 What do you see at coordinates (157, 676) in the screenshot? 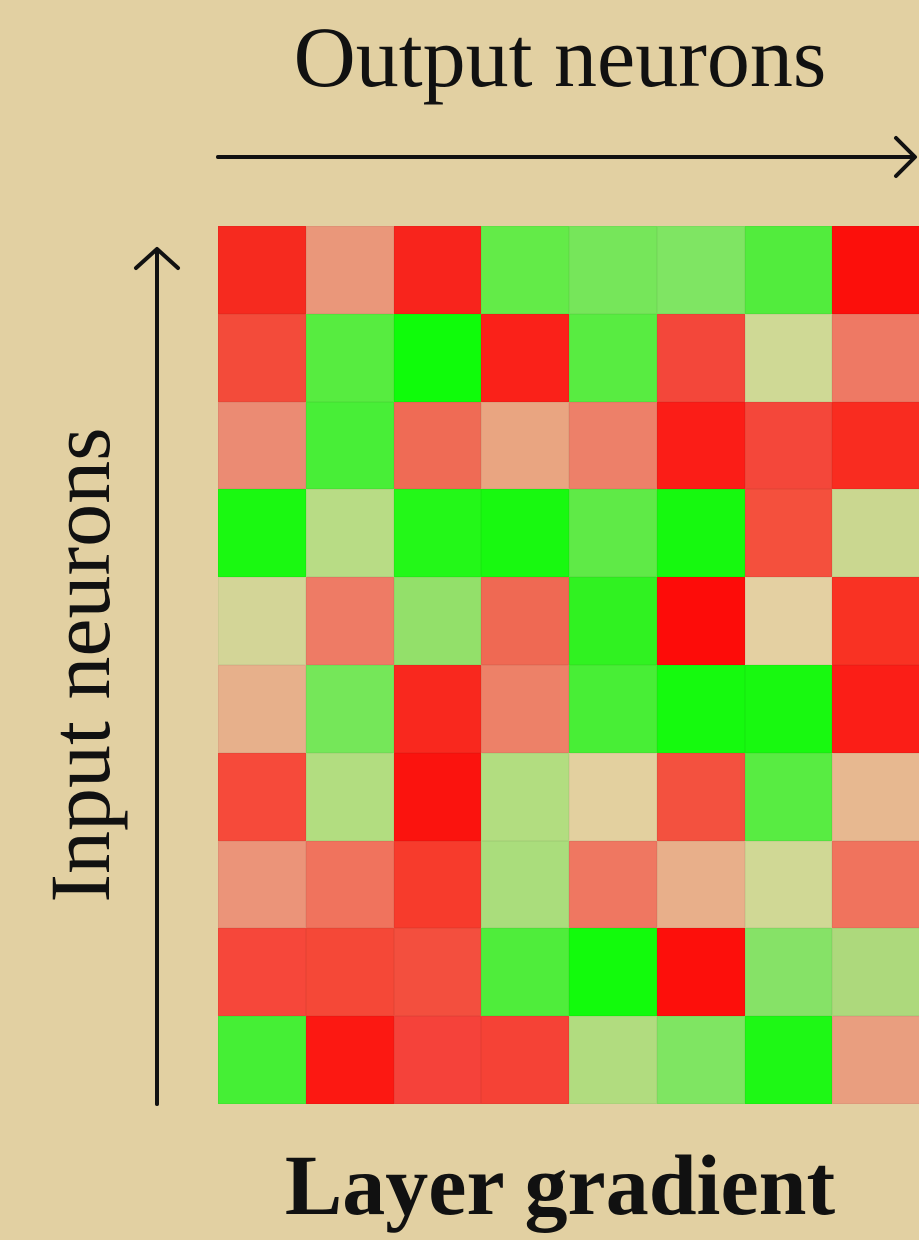
I see `input-arrow` at bounding box center [157, 676].